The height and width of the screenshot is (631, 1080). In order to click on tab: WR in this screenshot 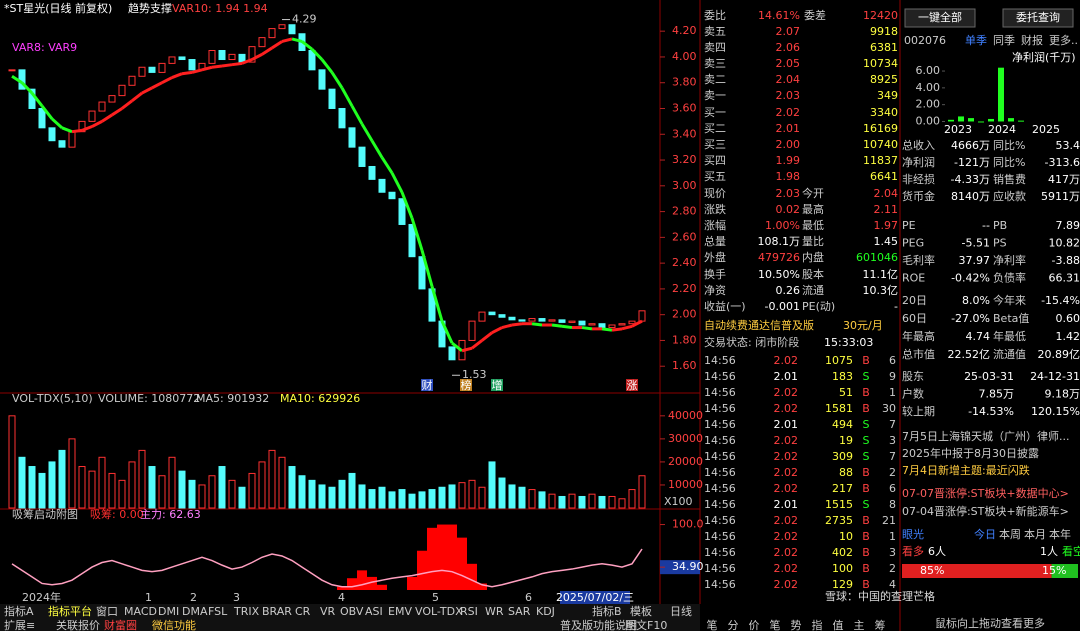, I will do `click(494, 611)`.